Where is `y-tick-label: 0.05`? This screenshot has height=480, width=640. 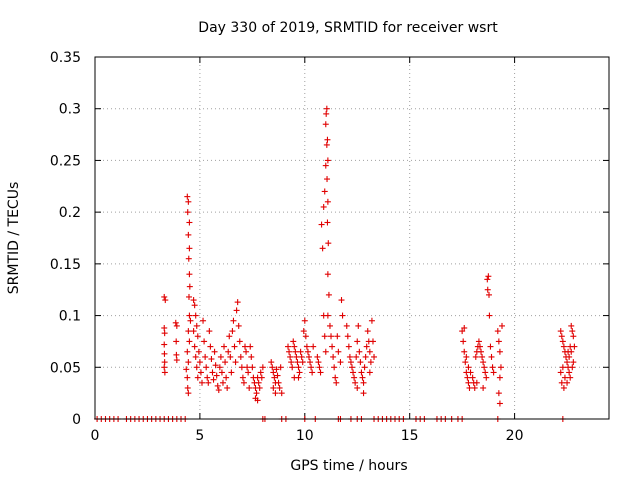
y-tick-label: 0.05 is located at coordinates (65, 368).